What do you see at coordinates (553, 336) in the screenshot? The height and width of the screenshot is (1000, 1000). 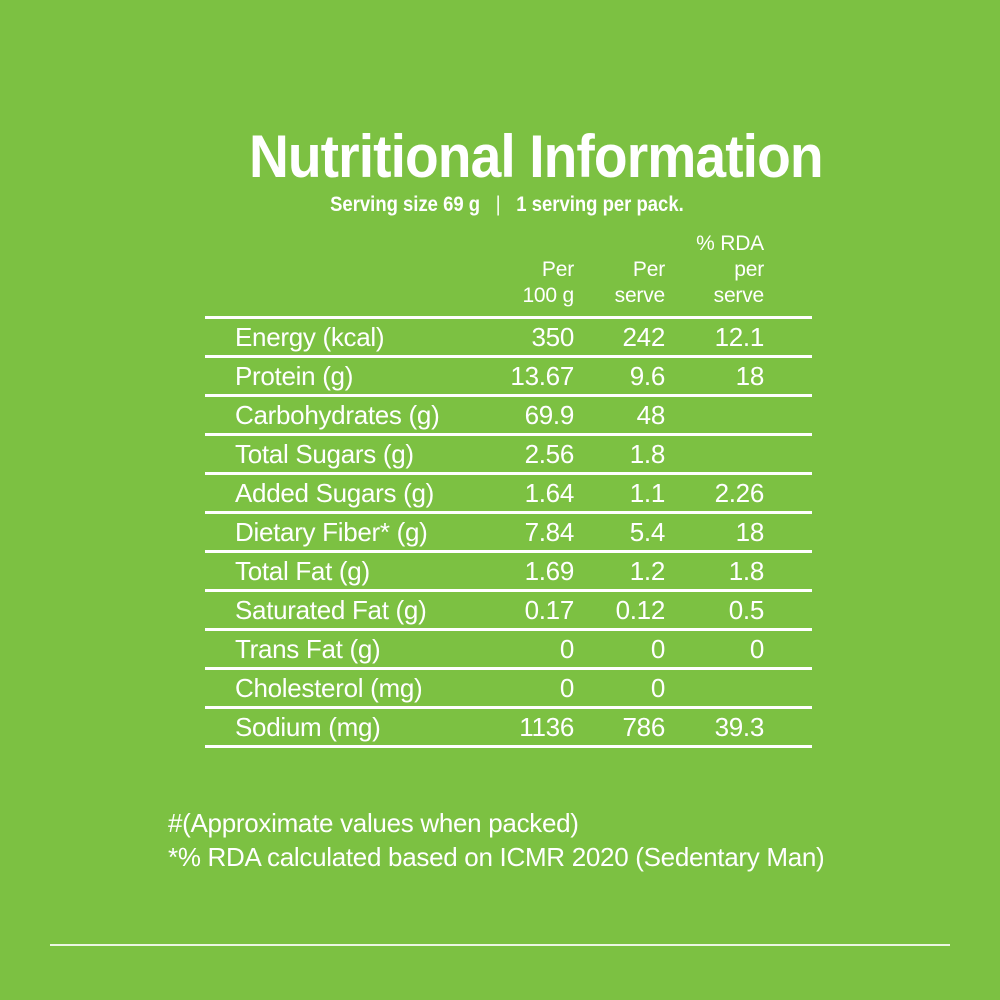 I see `value-per-100g: 350` at bounding box center [553, 336].